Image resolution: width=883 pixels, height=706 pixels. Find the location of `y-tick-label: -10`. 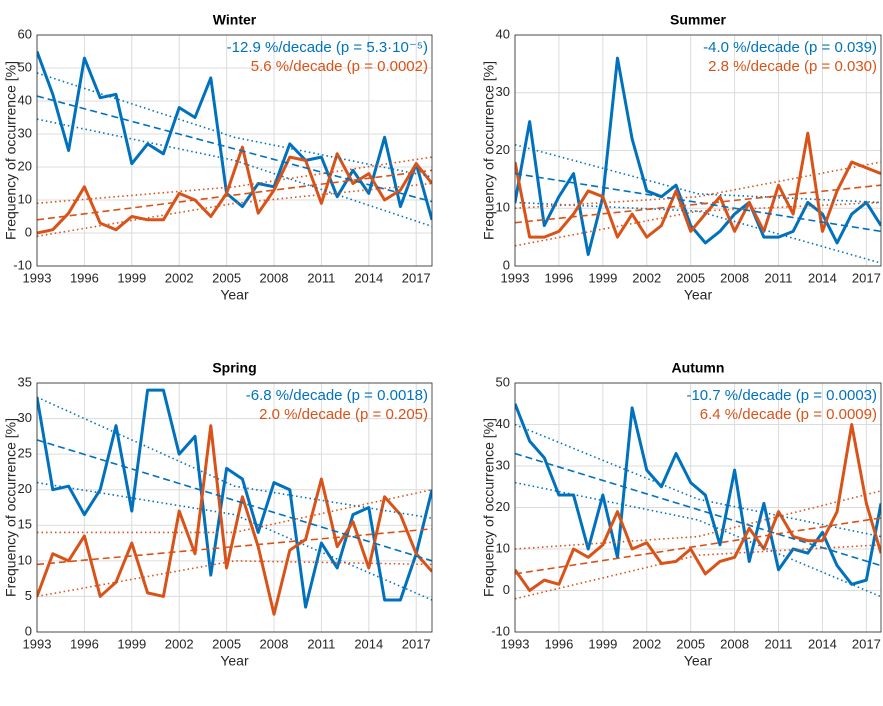

y-tick-label: -10 is located at coordinates (22, 264).